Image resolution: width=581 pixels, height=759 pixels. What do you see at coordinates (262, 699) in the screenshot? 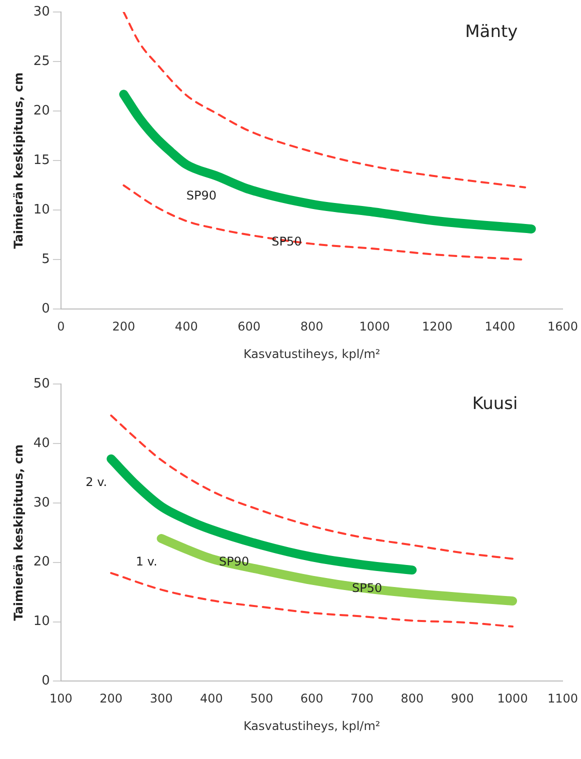
I see `x-tick-label: 500` at bounding box center [262, 699].